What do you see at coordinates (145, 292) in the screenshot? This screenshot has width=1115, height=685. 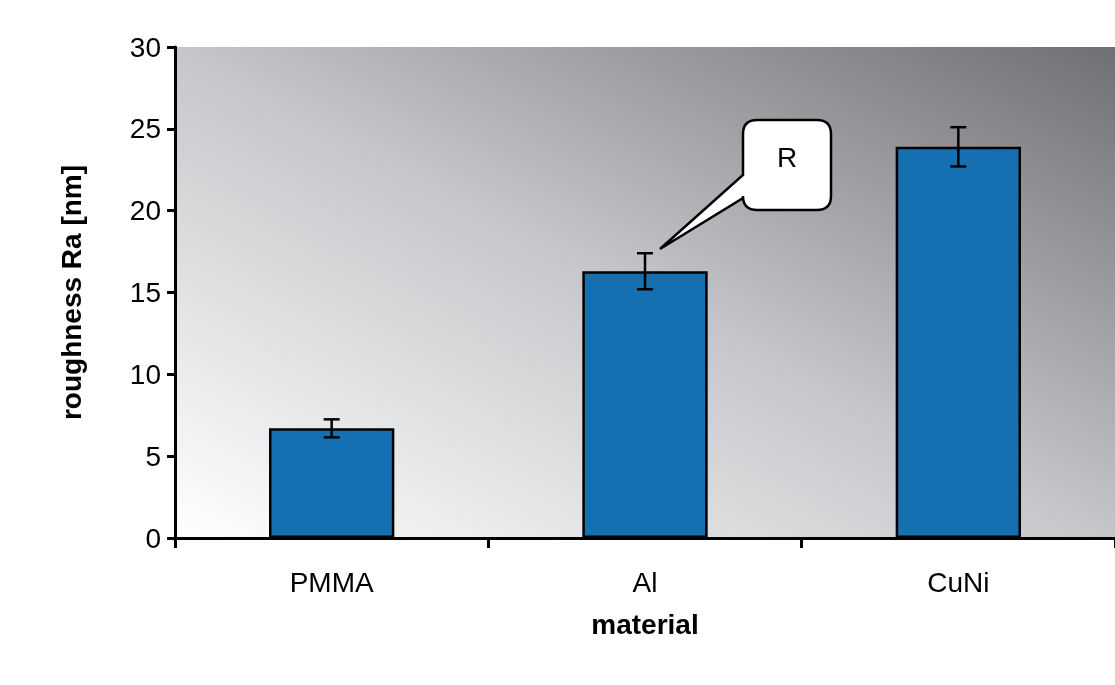 I see `y-tick-label: 15` at bounding box center [145, 292].